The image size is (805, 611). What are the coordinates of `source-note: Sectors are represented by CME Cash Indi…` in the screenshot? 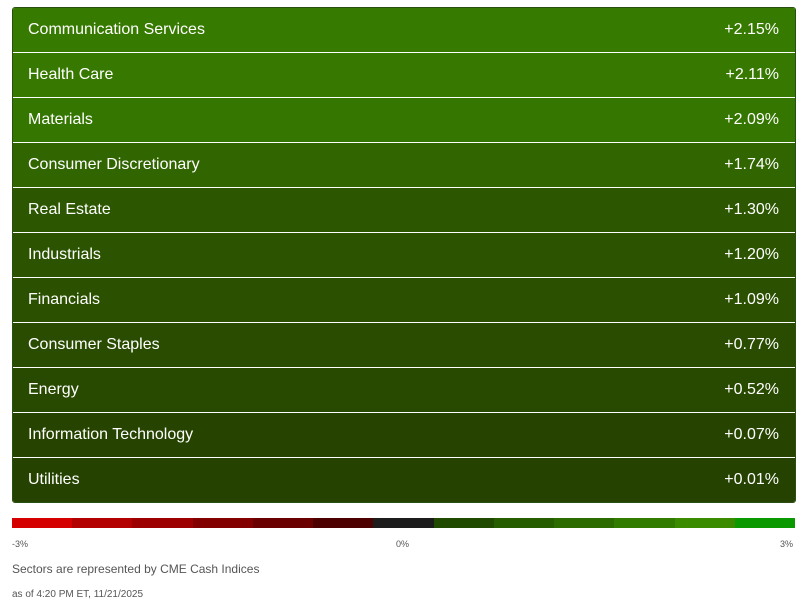 It's located at (136, 569).